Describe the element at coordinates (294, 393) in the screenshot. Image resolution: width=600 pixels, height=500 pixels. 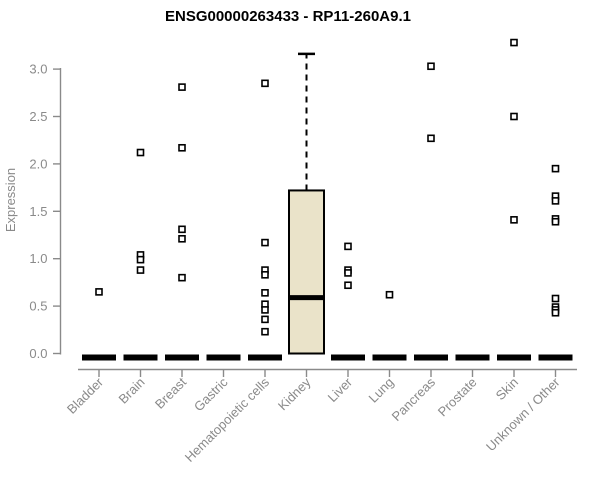
I see `x-tick-label: Kidney` at that location.